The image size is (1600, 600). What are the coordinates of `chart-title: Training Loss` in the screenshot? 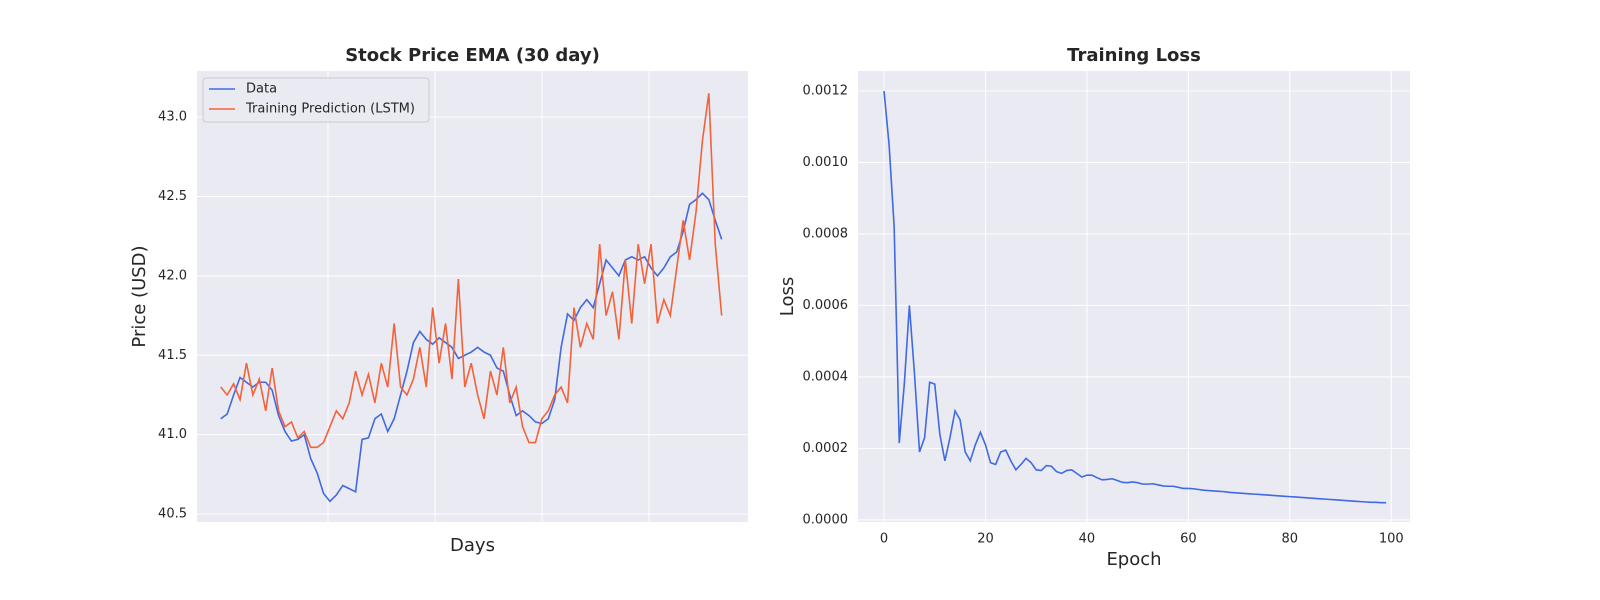 It's located at (1134, 55).